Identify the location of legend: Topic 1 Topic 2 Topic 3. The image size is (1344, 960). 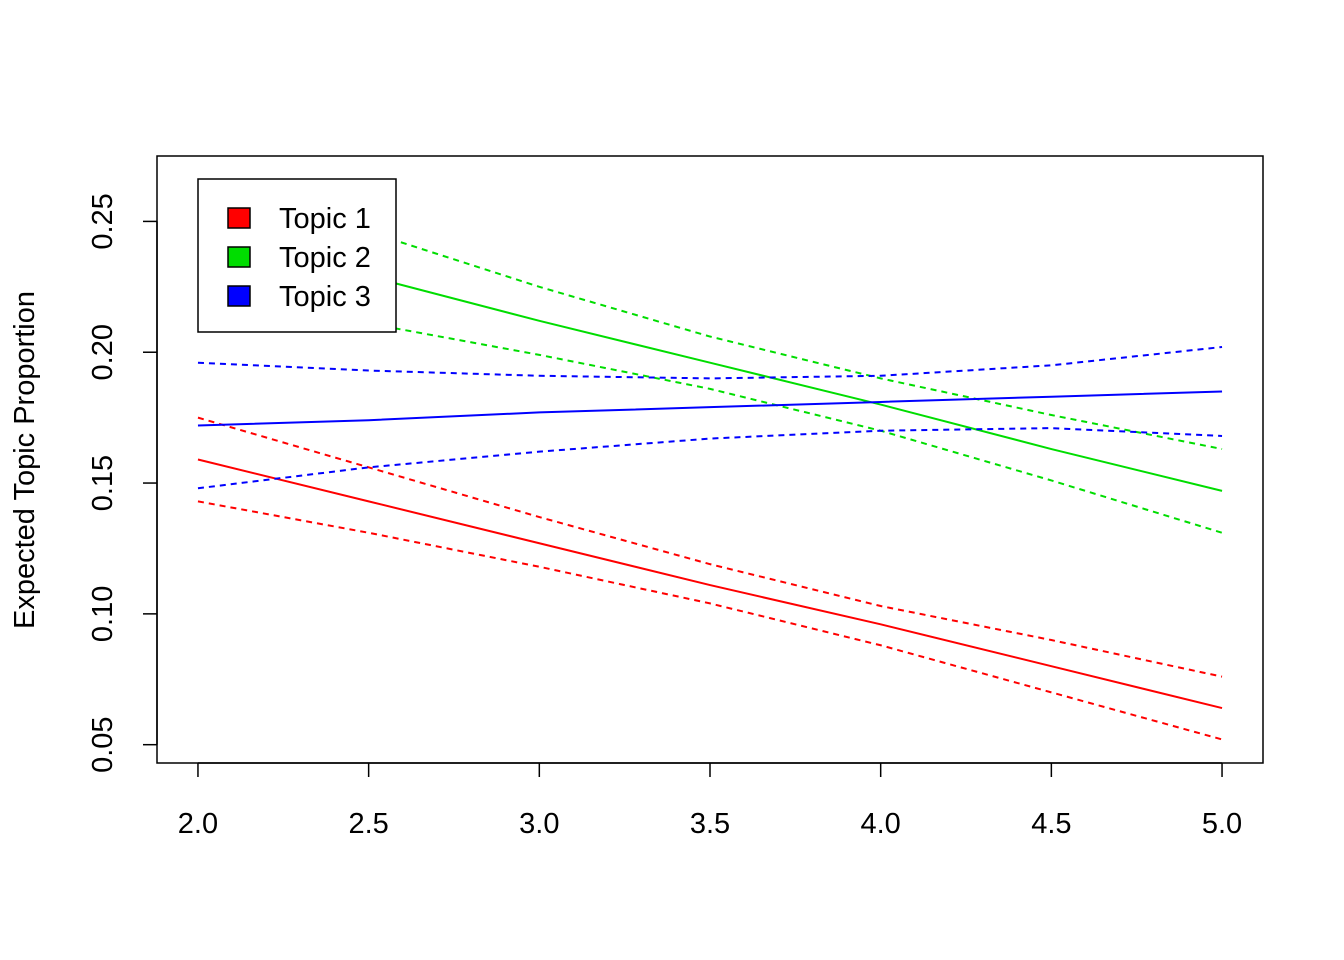
(297, 255).